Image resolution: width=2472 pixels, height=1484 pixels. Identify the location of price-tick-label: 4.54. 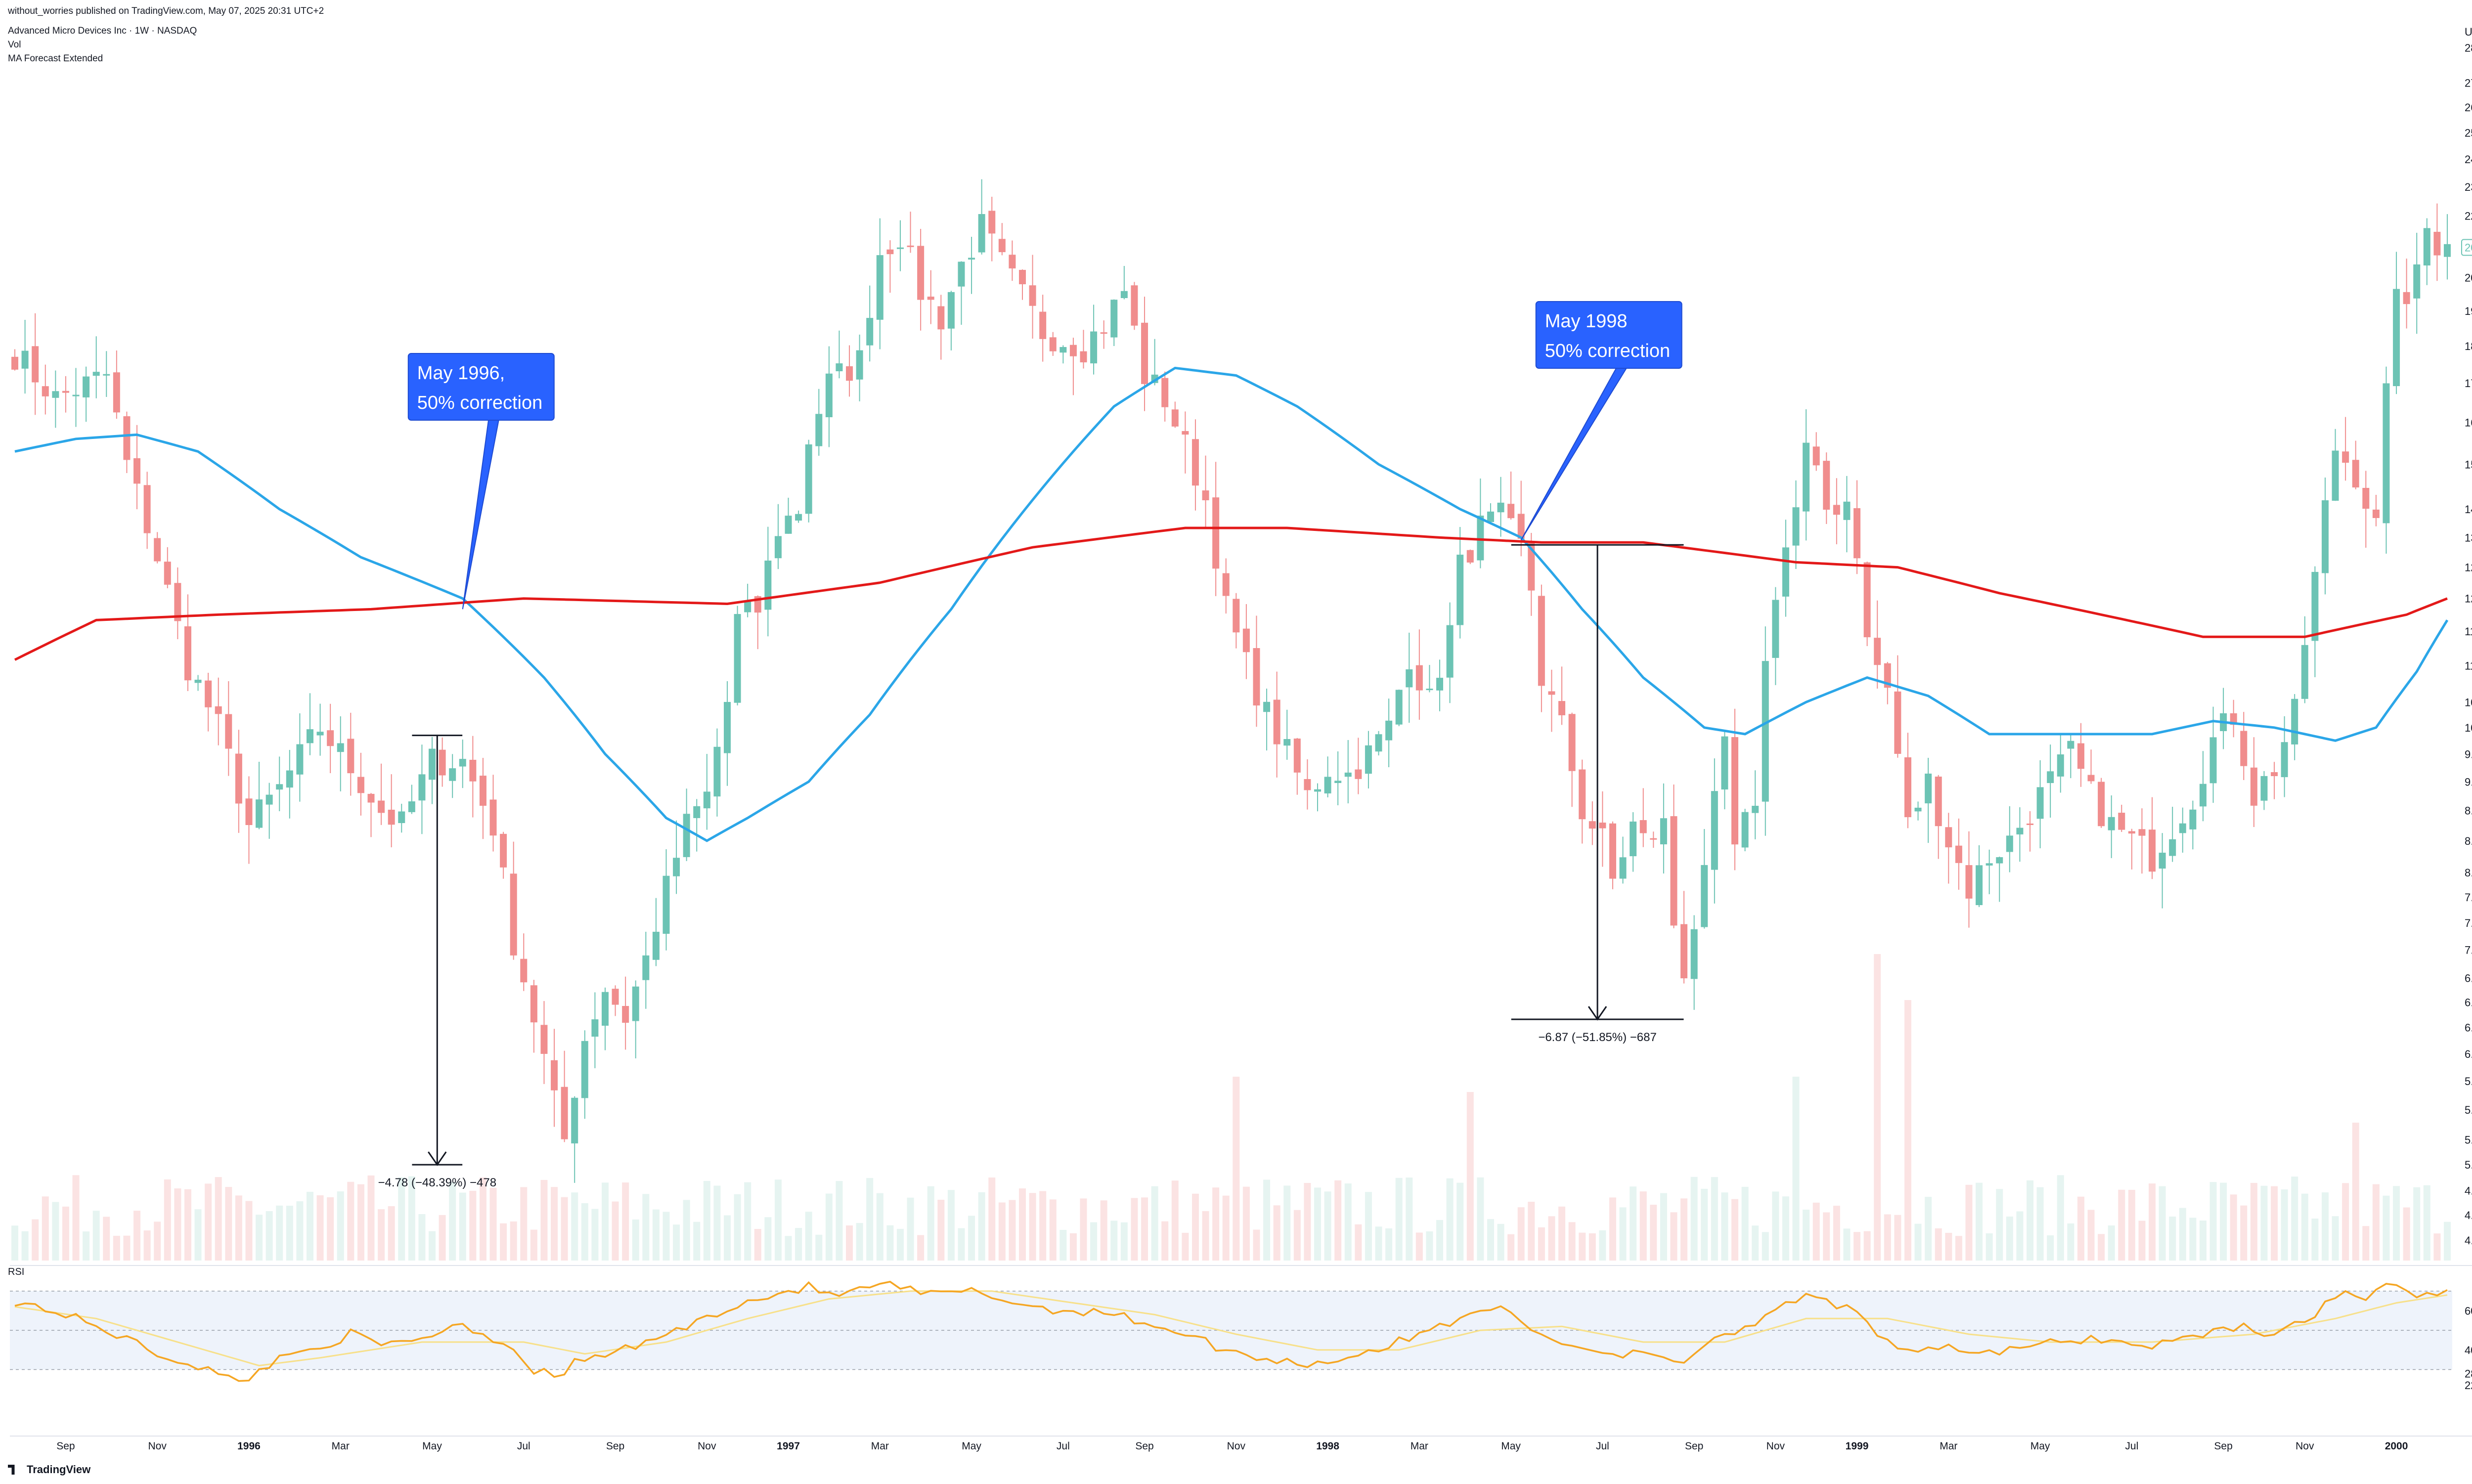
(2468, 1240).